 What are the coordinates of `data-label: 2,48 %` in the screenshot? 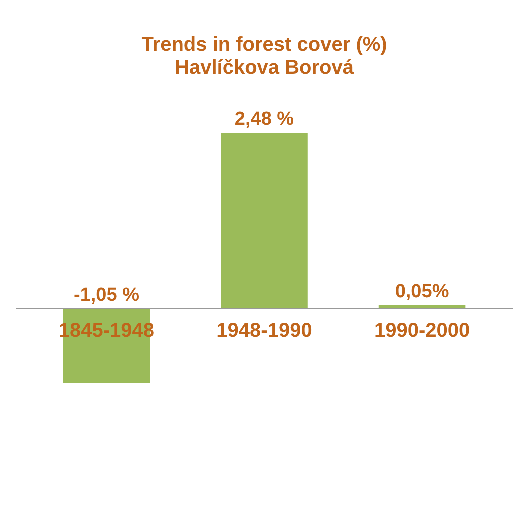 It's located at (264, 119).